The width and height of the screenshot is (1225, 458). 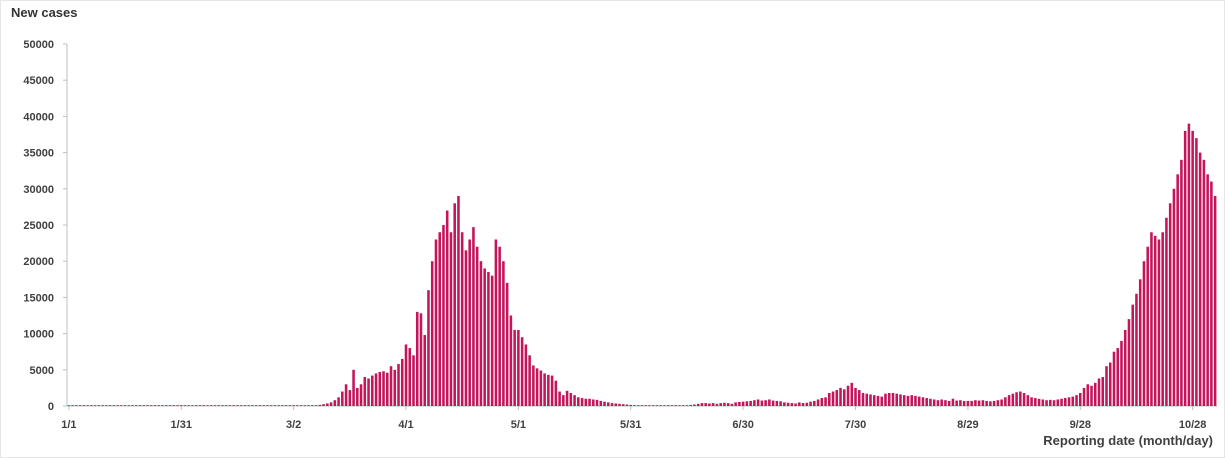 What do you see at coordinates (38, 335) in the screenshot?
I see `y-tick-label: 10000` at bounding box center [38, 335].